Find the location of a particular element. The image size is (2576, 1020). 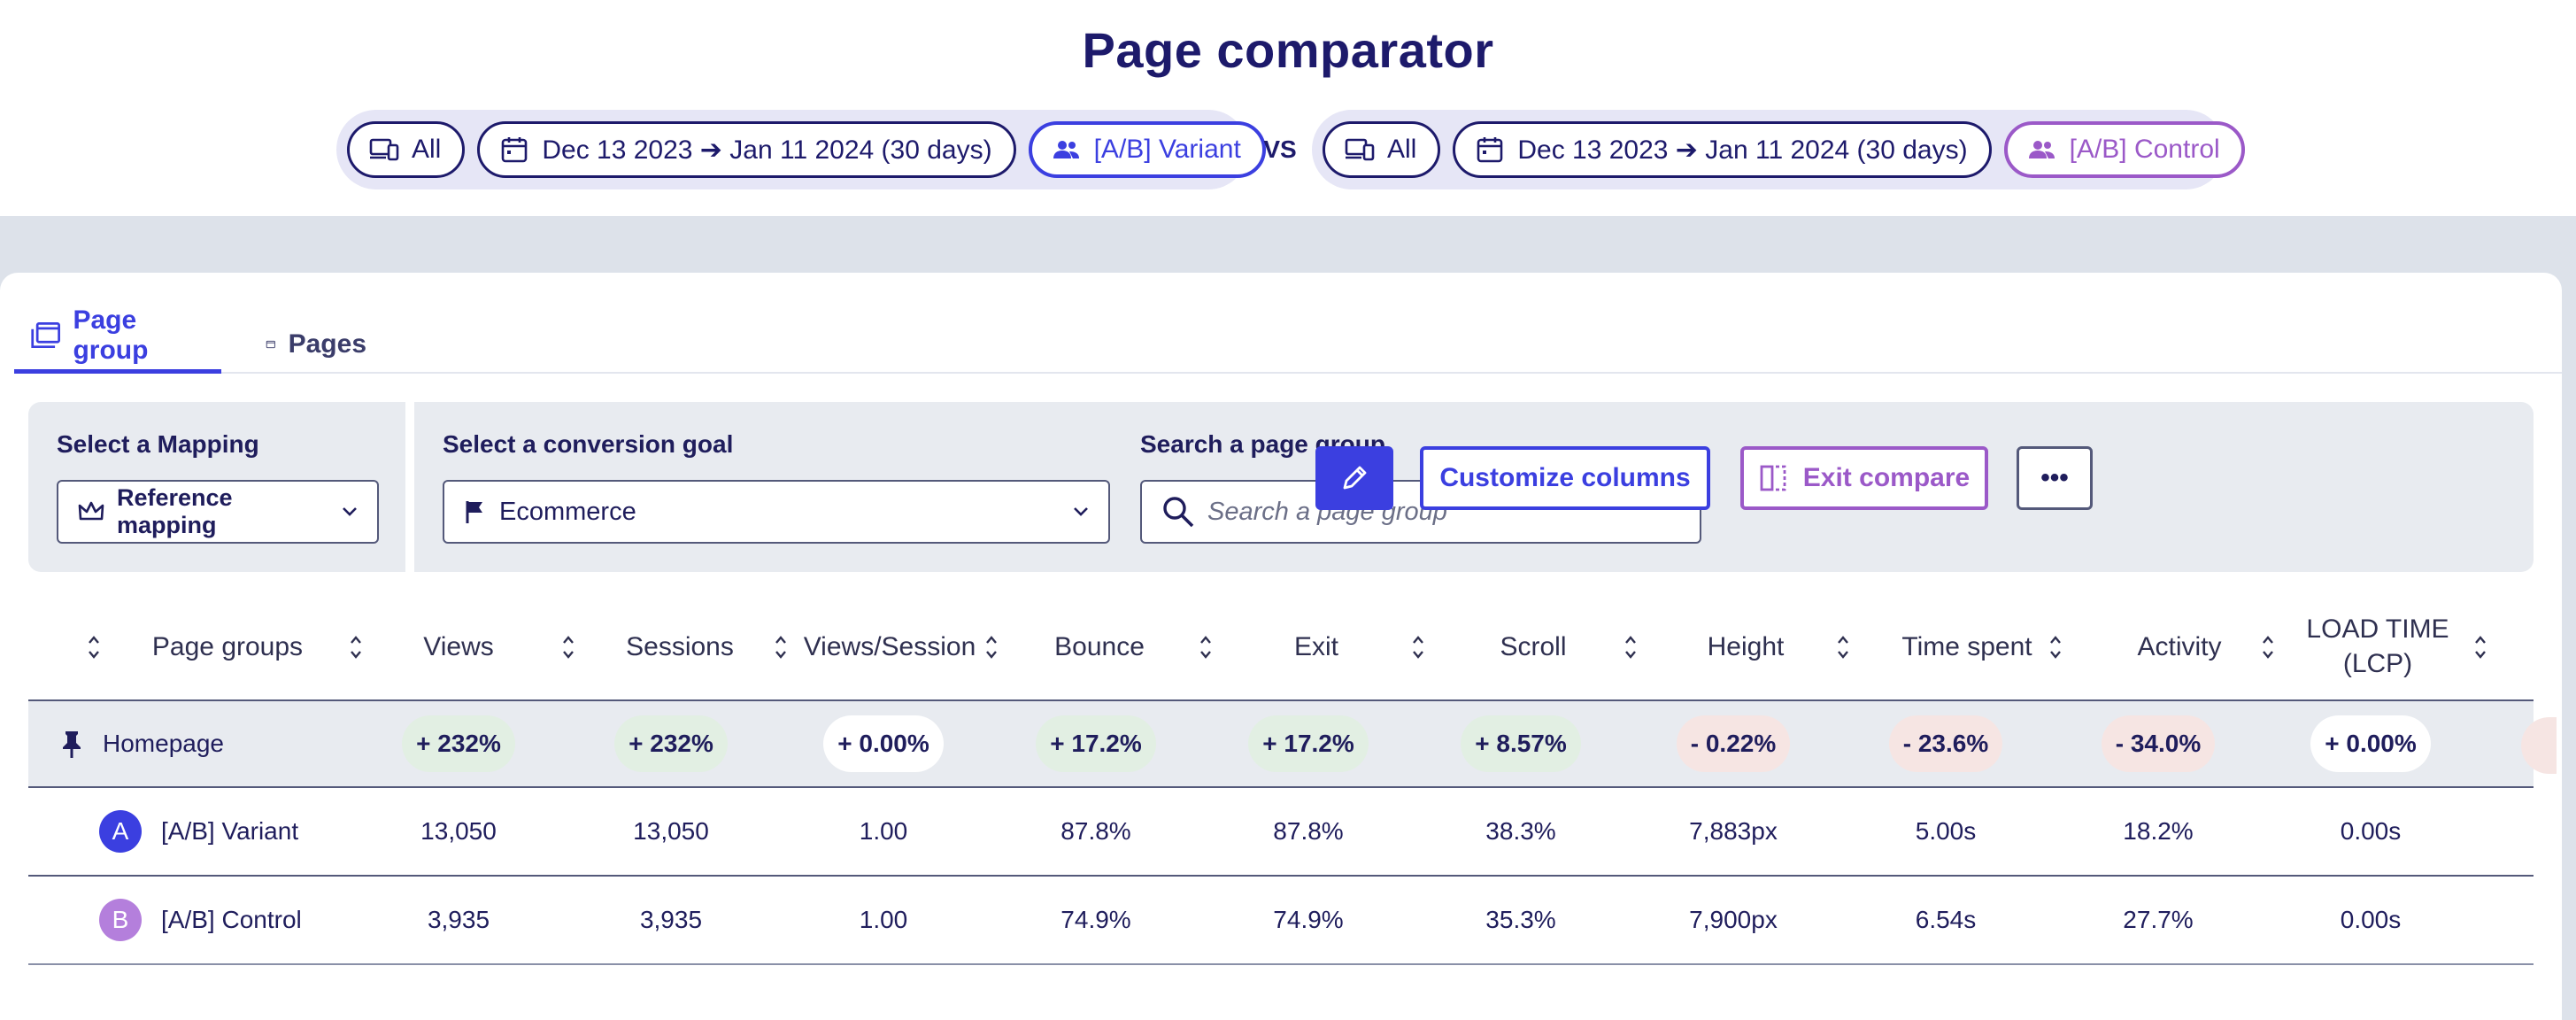

device-filter-right: All is located at coordinates (1382, 149).